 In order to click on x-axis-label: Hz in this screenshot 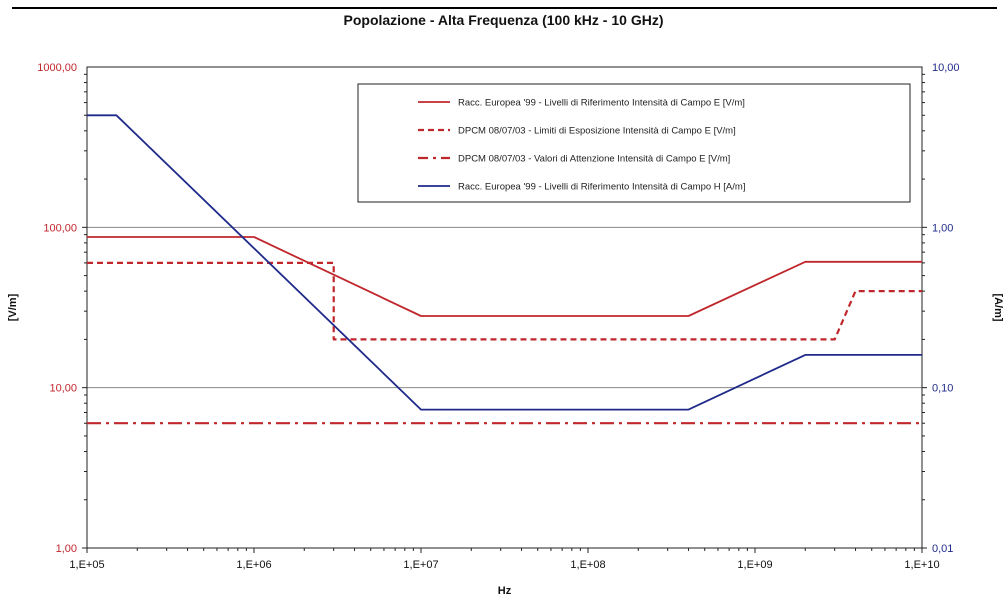, I will do `click(505, 591)`.